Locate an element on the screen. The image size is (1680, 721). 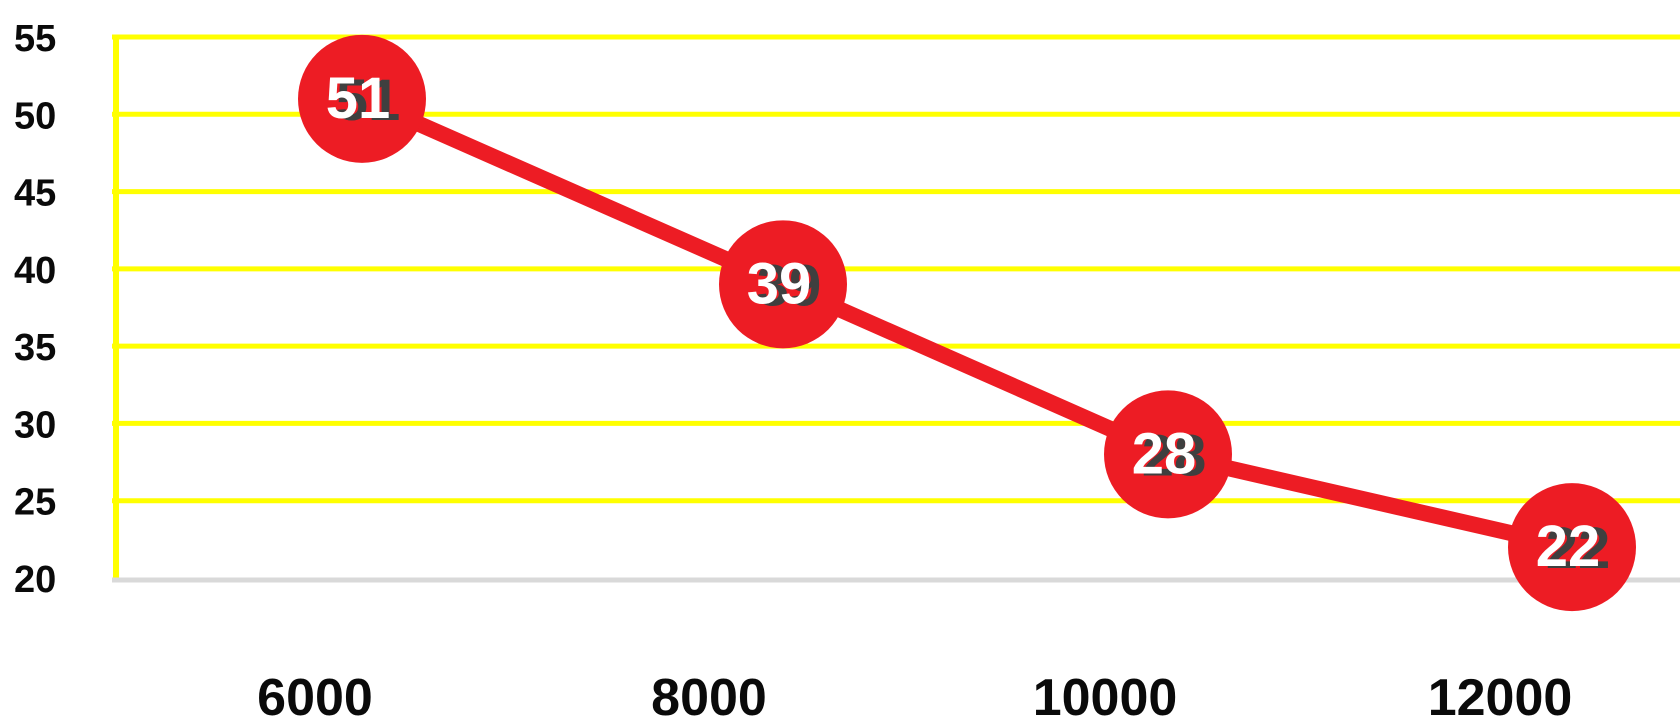
y-axis-tick-labels: 20 25 30 35 40 45 50 55 is located at coordinates (35, 309).